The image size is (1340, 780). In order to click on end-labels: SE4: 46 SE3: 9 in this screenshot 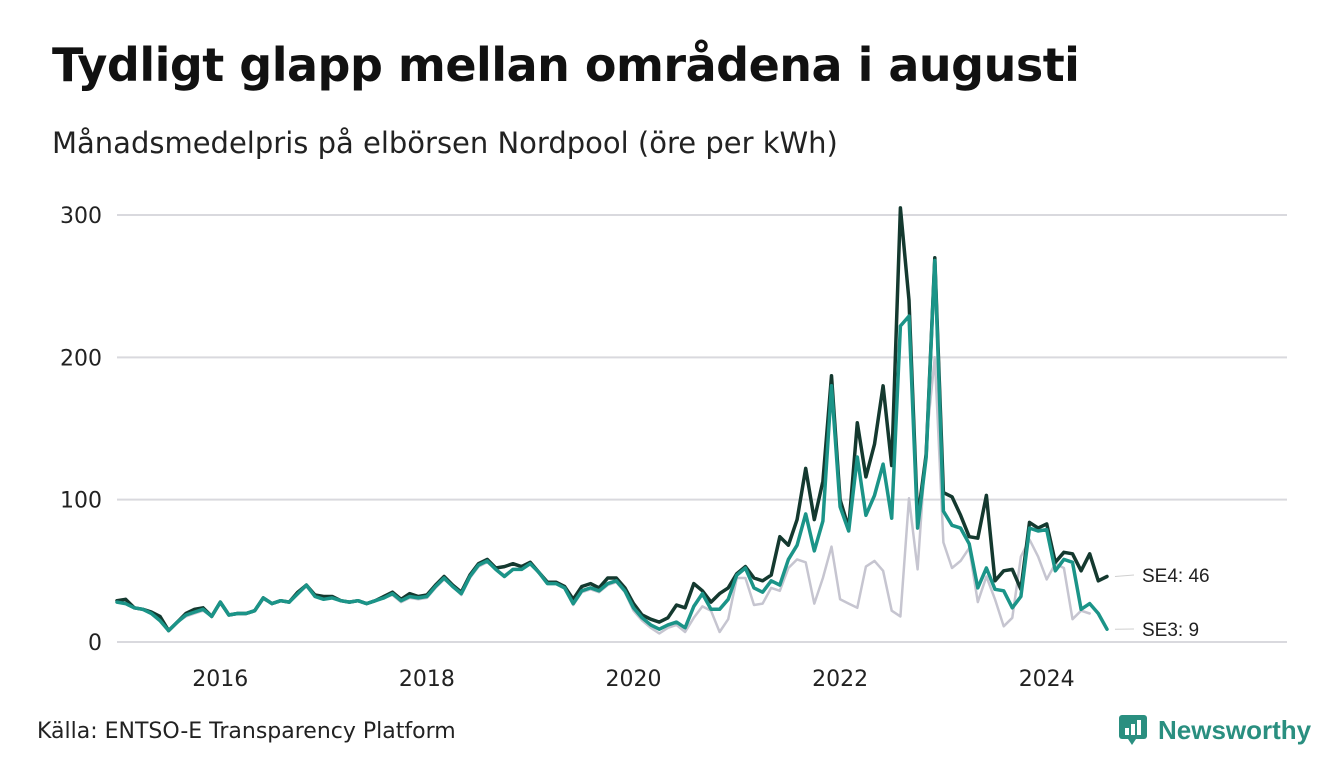, I will do `click(1162, 603)`.